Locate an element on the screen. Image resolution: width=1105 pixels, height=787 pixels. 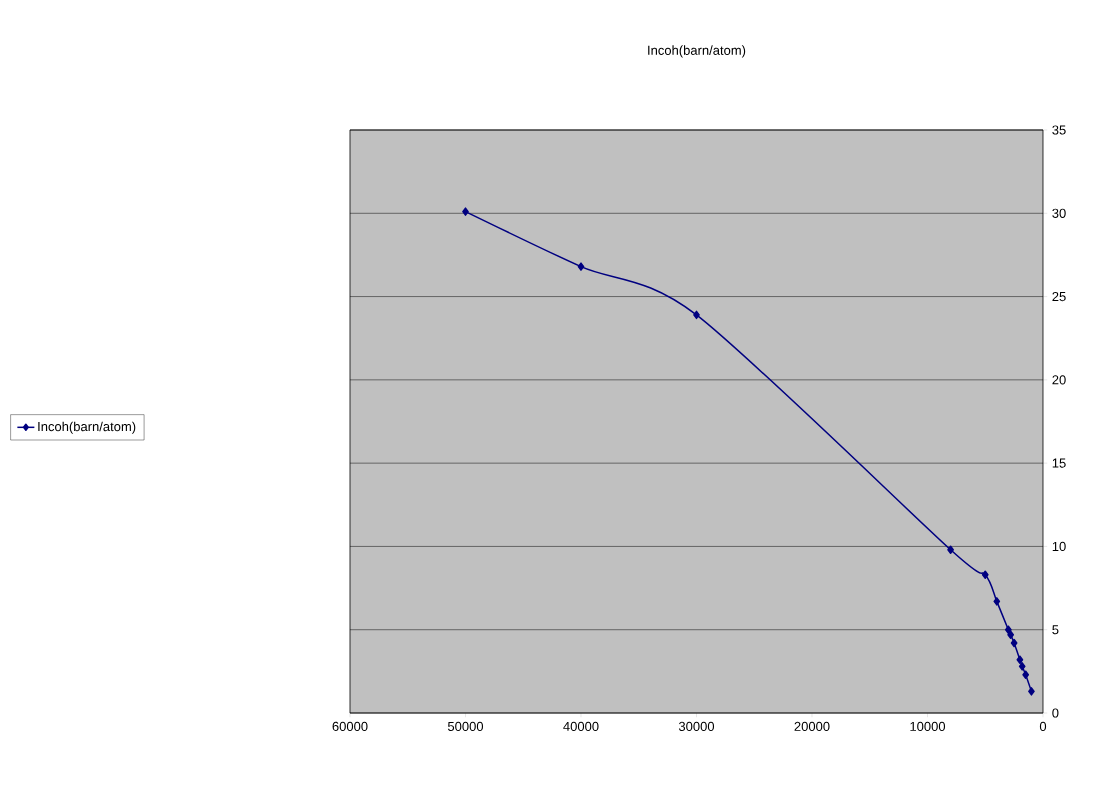
x-tick-label: 40000 is located at coordinates (581, 726).